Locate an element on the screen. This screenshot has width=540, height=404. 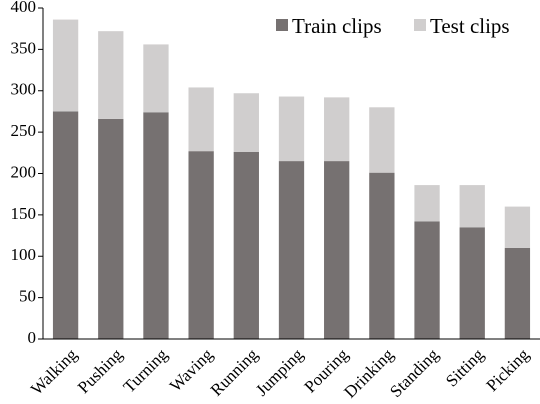
bar-train-waving is located at coordinates (201, 245).